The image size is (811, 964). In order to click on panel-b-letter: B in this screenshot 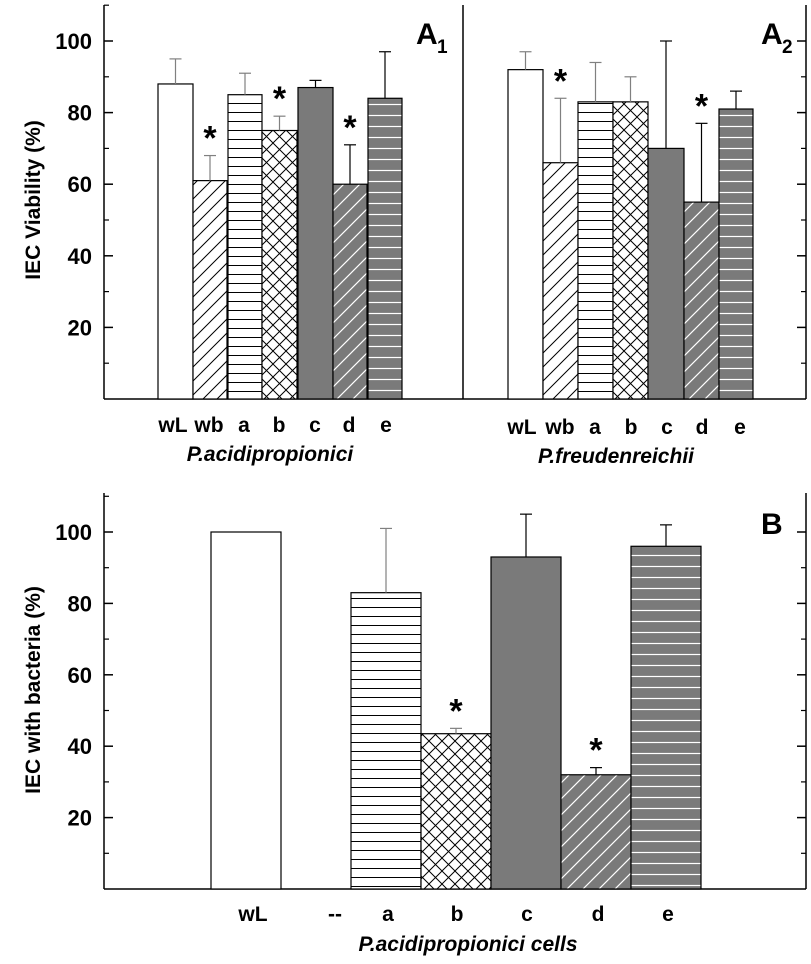, I will do `click(772, 524)`.